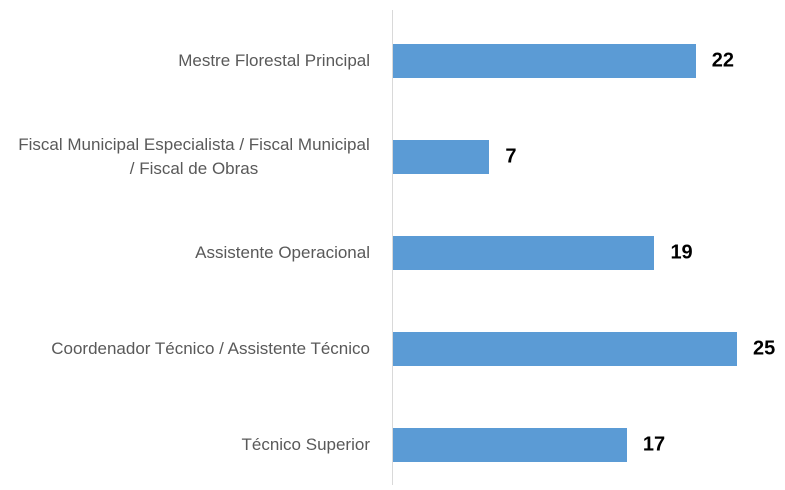 This screenshot has width=785, height=490. Describe the element at coordinates (654, 444) in the screenshot. I see `data-label: 17` at that location.